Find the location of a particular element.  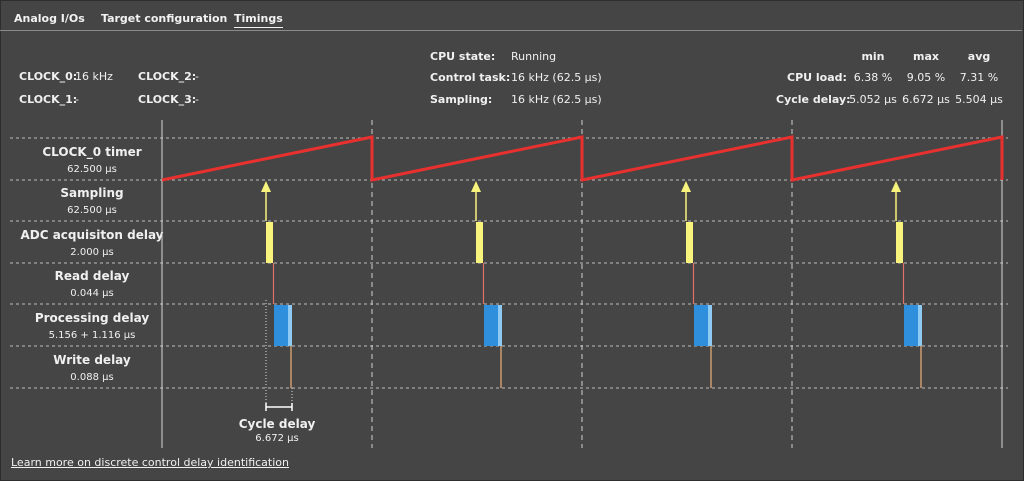

channel-value-clock0-timer: 62.500 µs is located at coordinates (92, 169).